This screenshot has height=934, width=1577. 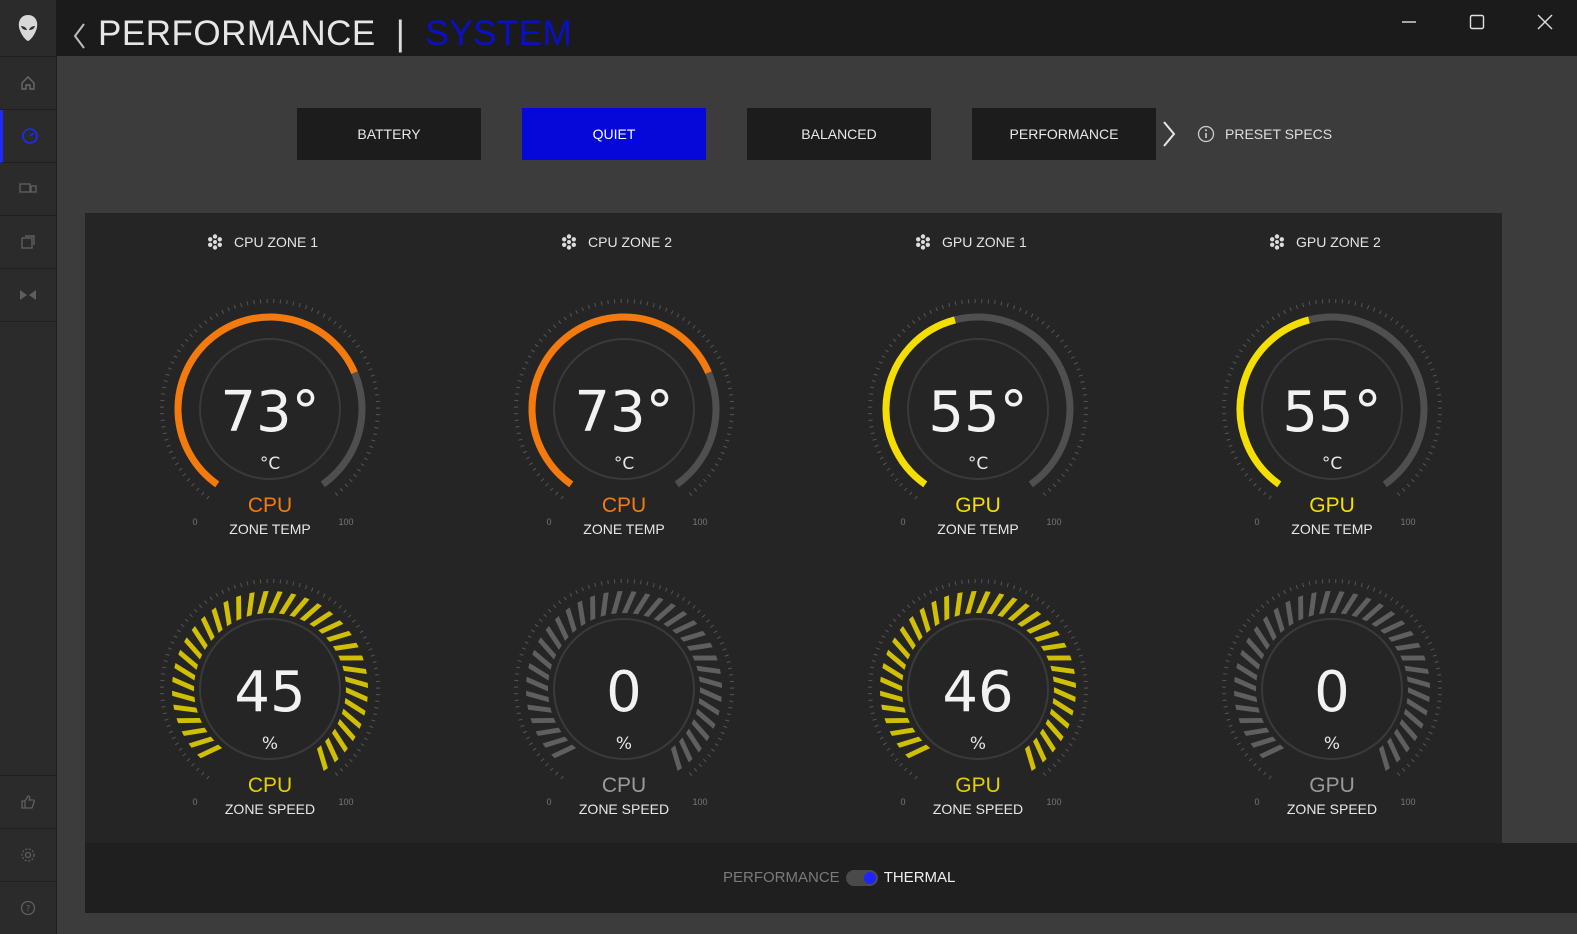 What do you see at coordinates (1332, 744) in the screenshot?
I see `gauge-unit: %` at bounding box center [1332, 744].